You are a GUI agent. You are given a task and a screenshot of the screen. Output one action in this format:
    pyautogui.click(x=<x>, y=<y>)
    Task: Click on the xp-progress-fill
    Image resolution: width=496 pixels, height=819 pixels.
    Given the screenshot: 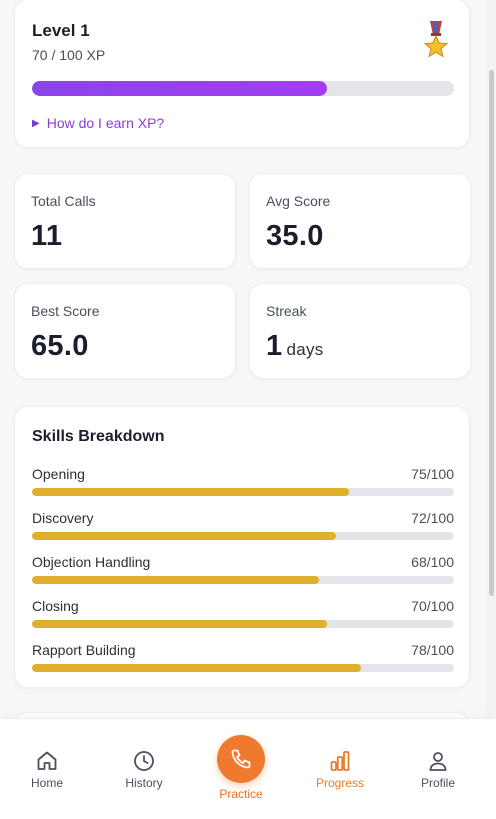 What is the action you would take?
    pyautogui.click(x=180, y=88)
    